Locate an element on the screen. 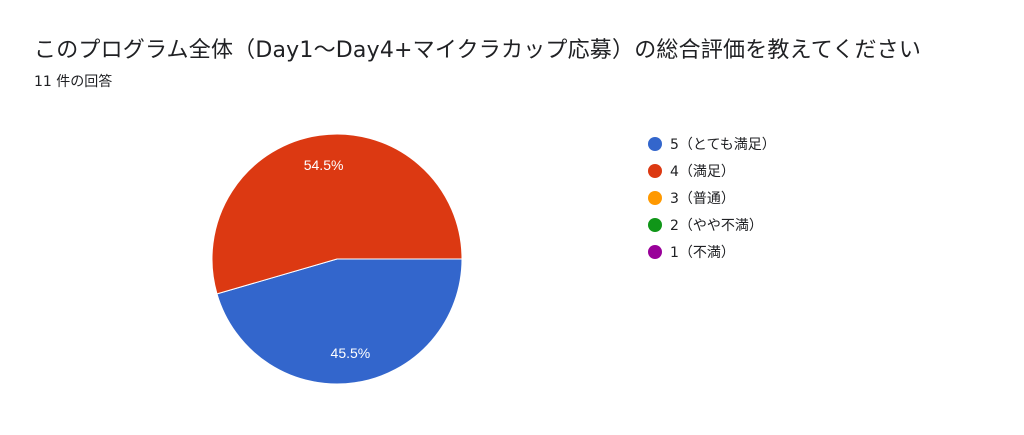 Image resolution: width=1024 pixels, height=435 pixels. legend-item: 2（やや不満） is located at coordinates (712, 224).